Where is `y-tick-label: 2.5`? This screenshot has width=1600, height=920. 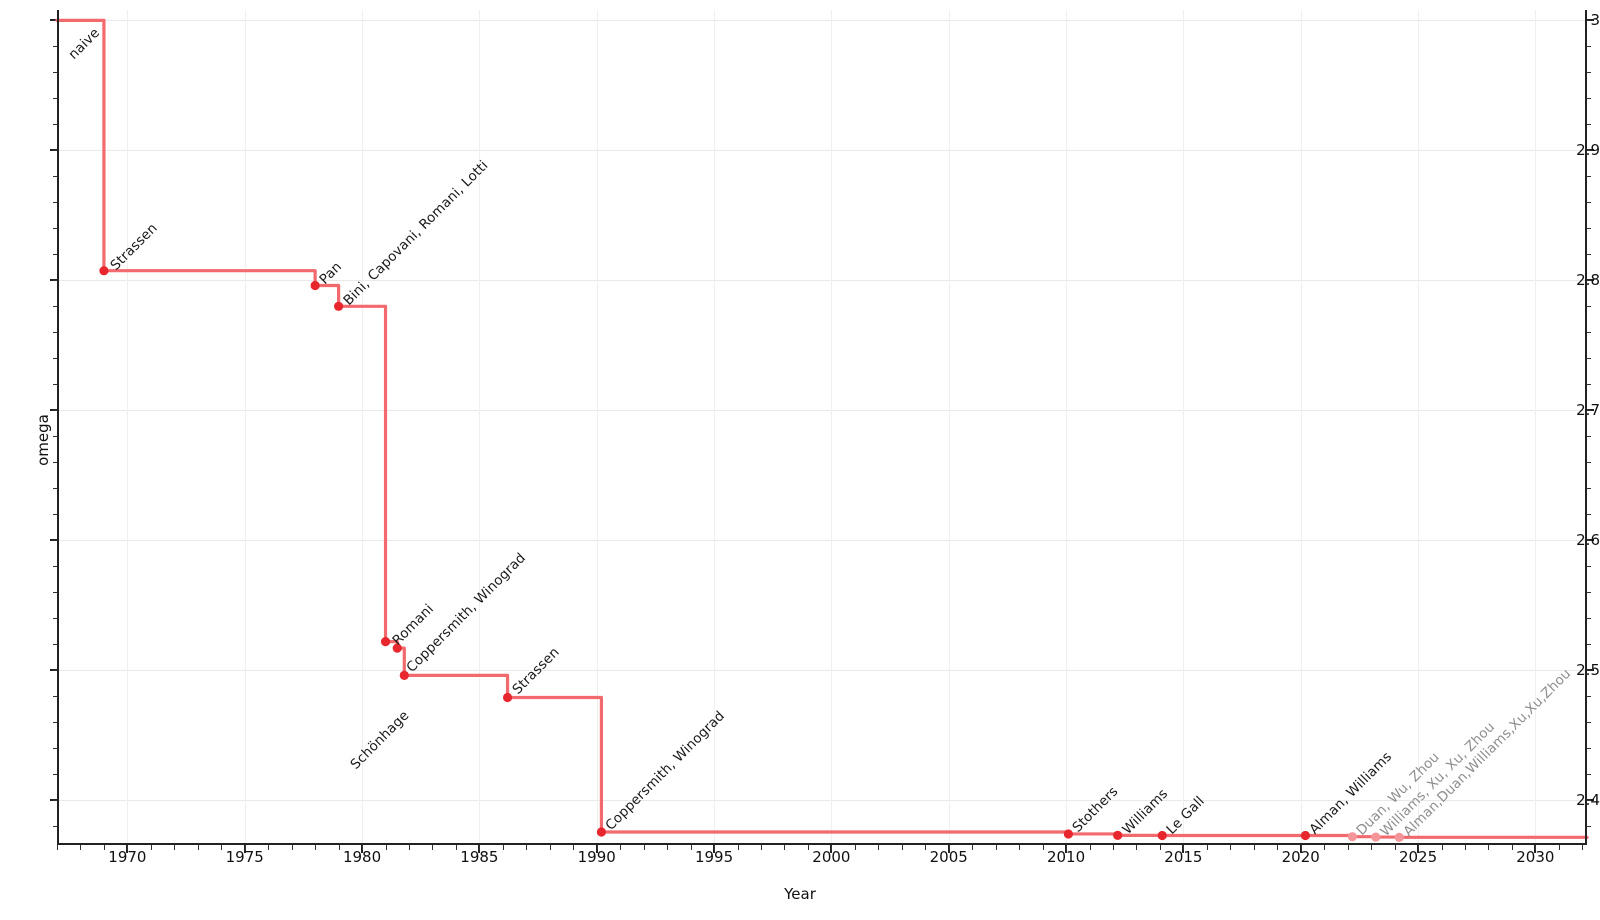 y-tick-label: 2.5 is located at coordinates (1588, 670).